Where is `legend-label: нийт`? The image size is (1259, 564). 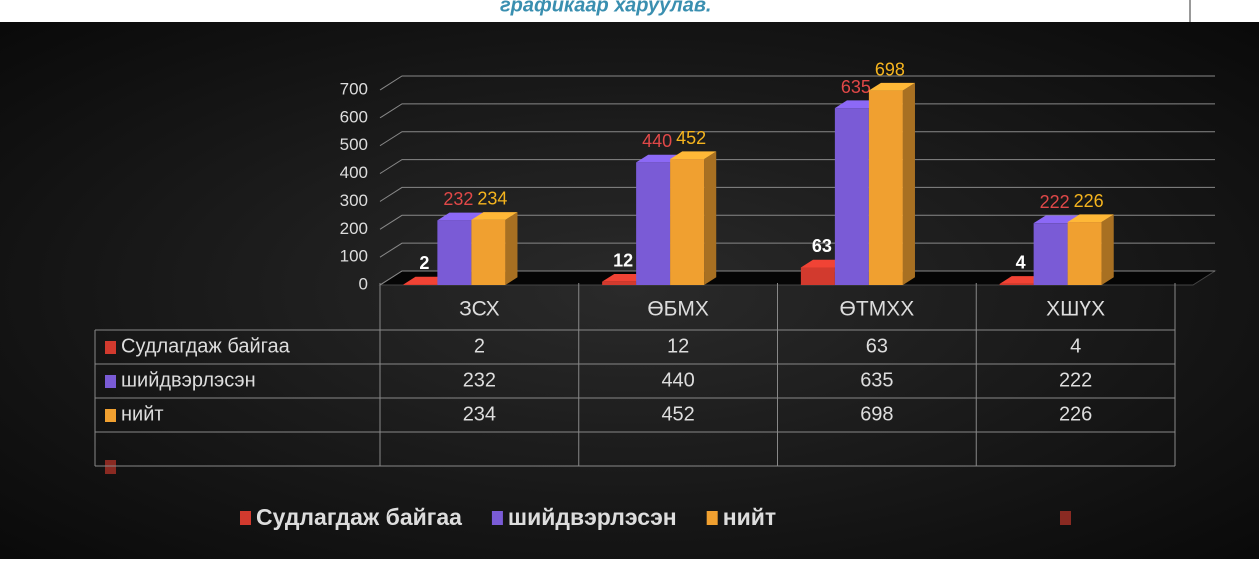
legend-label: нийт is located at coordinates (749, 517).